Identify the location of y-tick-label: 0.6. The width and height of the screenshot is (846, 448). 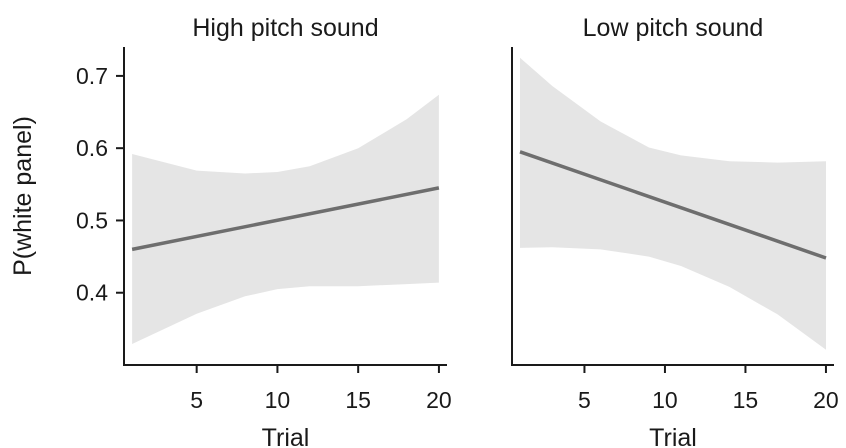
(92, 148).